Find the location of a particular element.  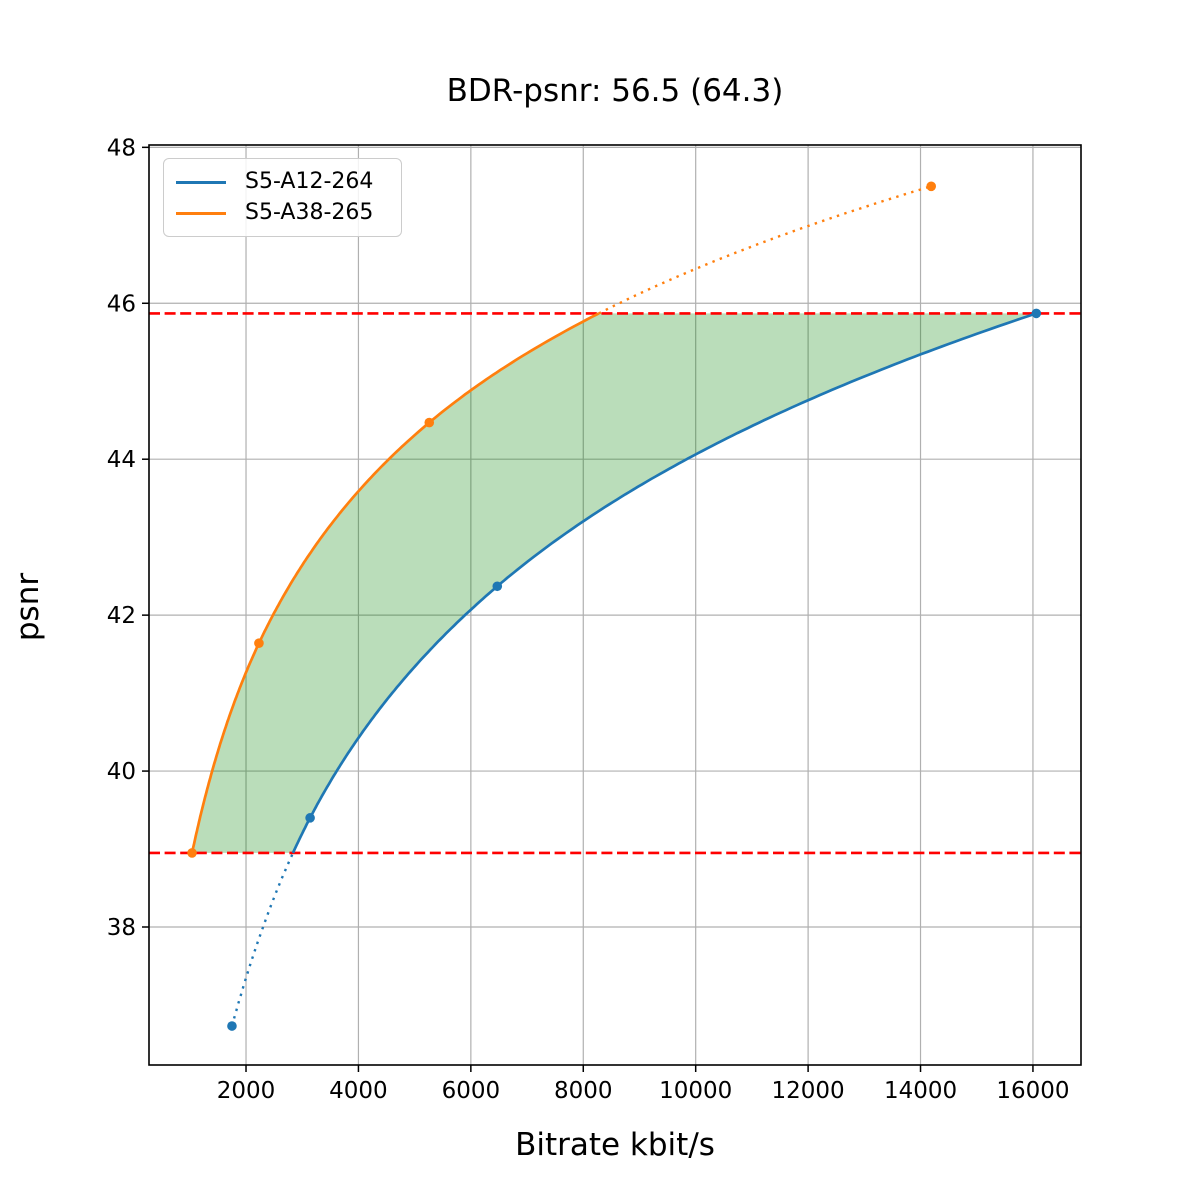

legend-item-s5-a12-264: S5-A12-264 is located at coordinates (282, 182).